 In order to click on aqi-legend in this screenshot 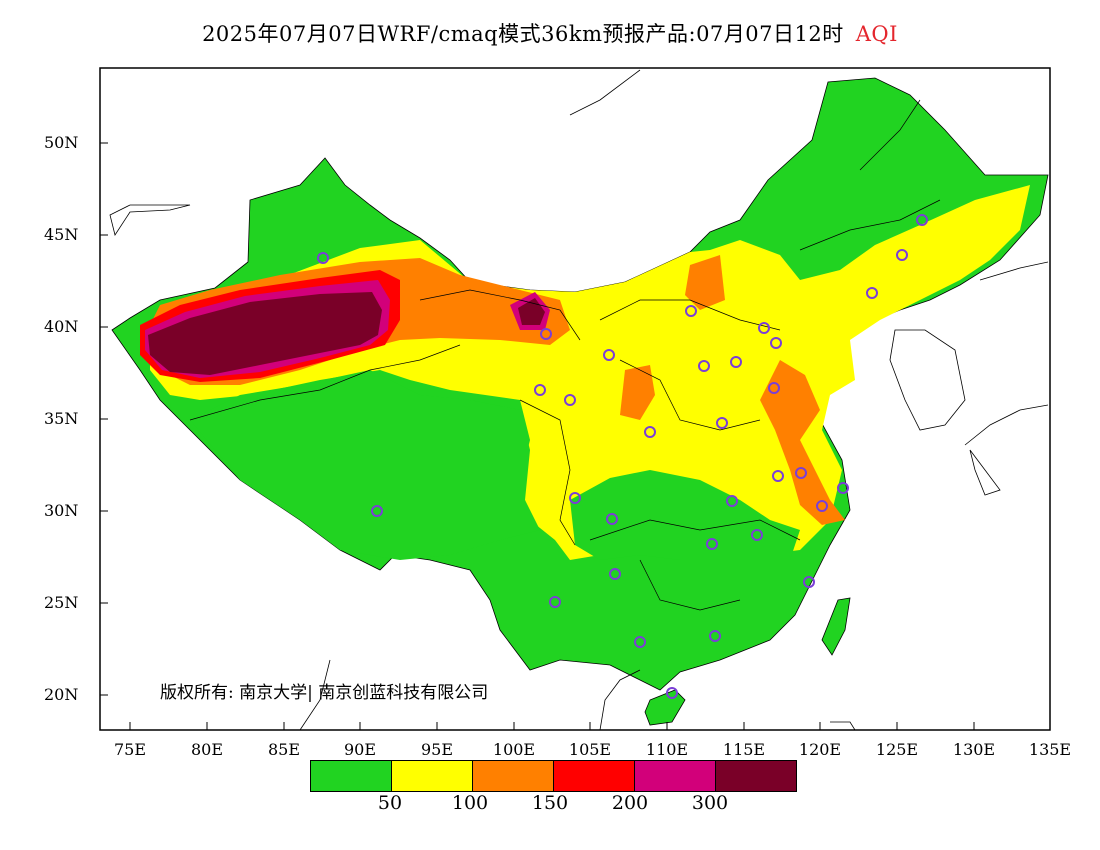, I will do `click(553, 776)`.